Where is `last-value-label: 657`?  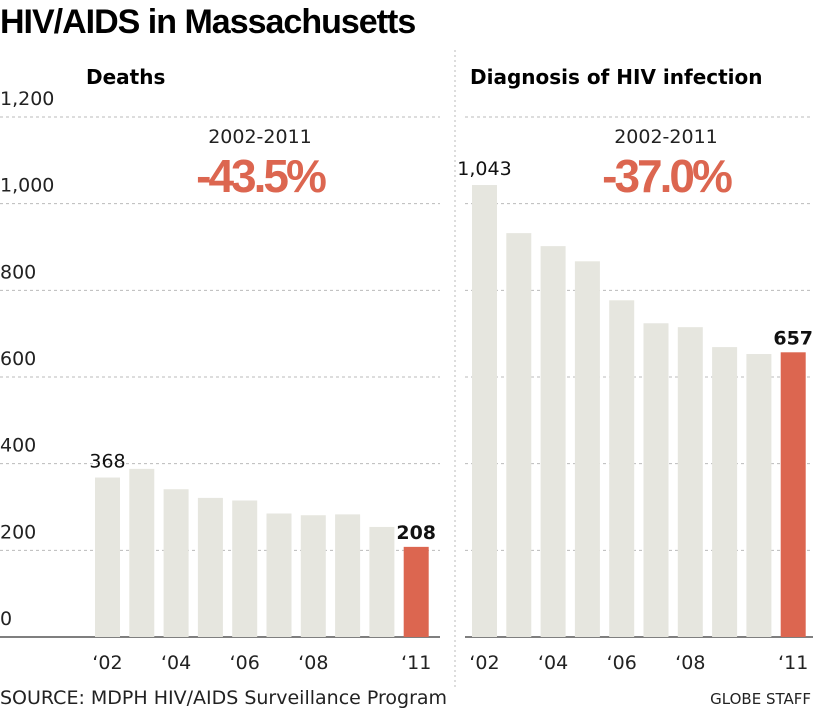 last-value-label: 657 is located at coordinates (793, 338).